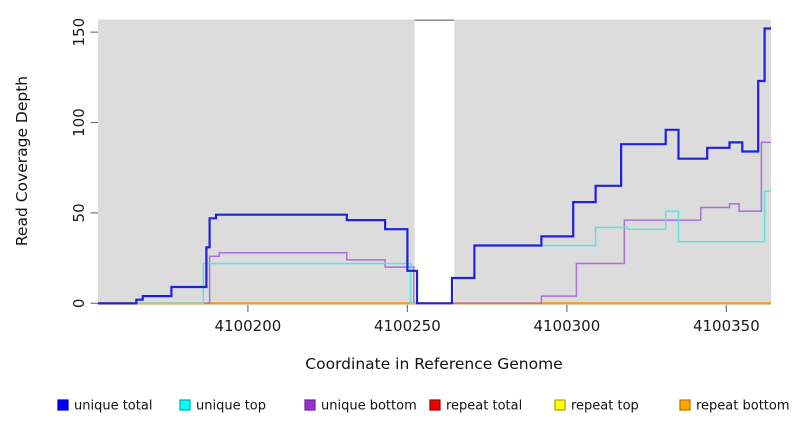 The height and width of the screenshot is (432, 792). Describe the element at coordinates (79, 212) in the screenshot. I see `y-tick-label: 50` at that location.